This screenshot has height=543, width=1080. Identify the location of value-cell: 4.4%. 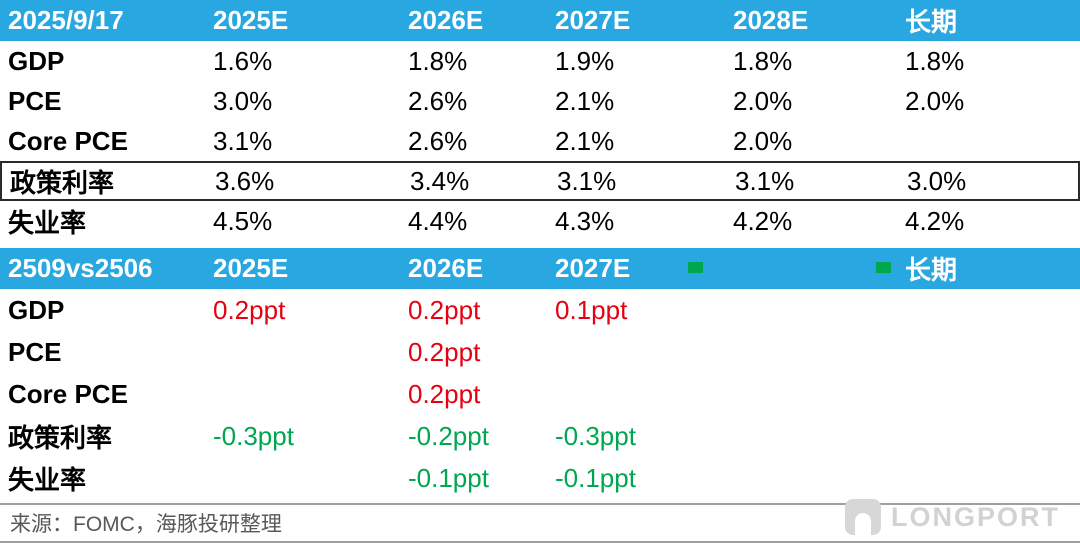
(438, 220).